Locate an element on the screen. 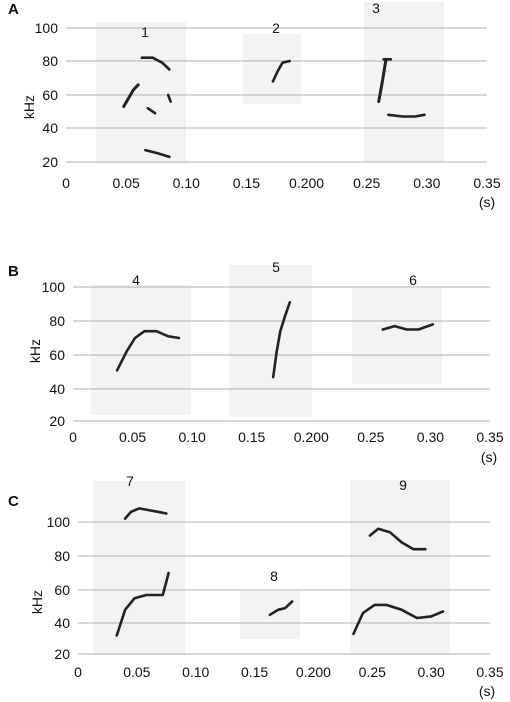  call-number-4: 4 is located at coordinates (136, 280).